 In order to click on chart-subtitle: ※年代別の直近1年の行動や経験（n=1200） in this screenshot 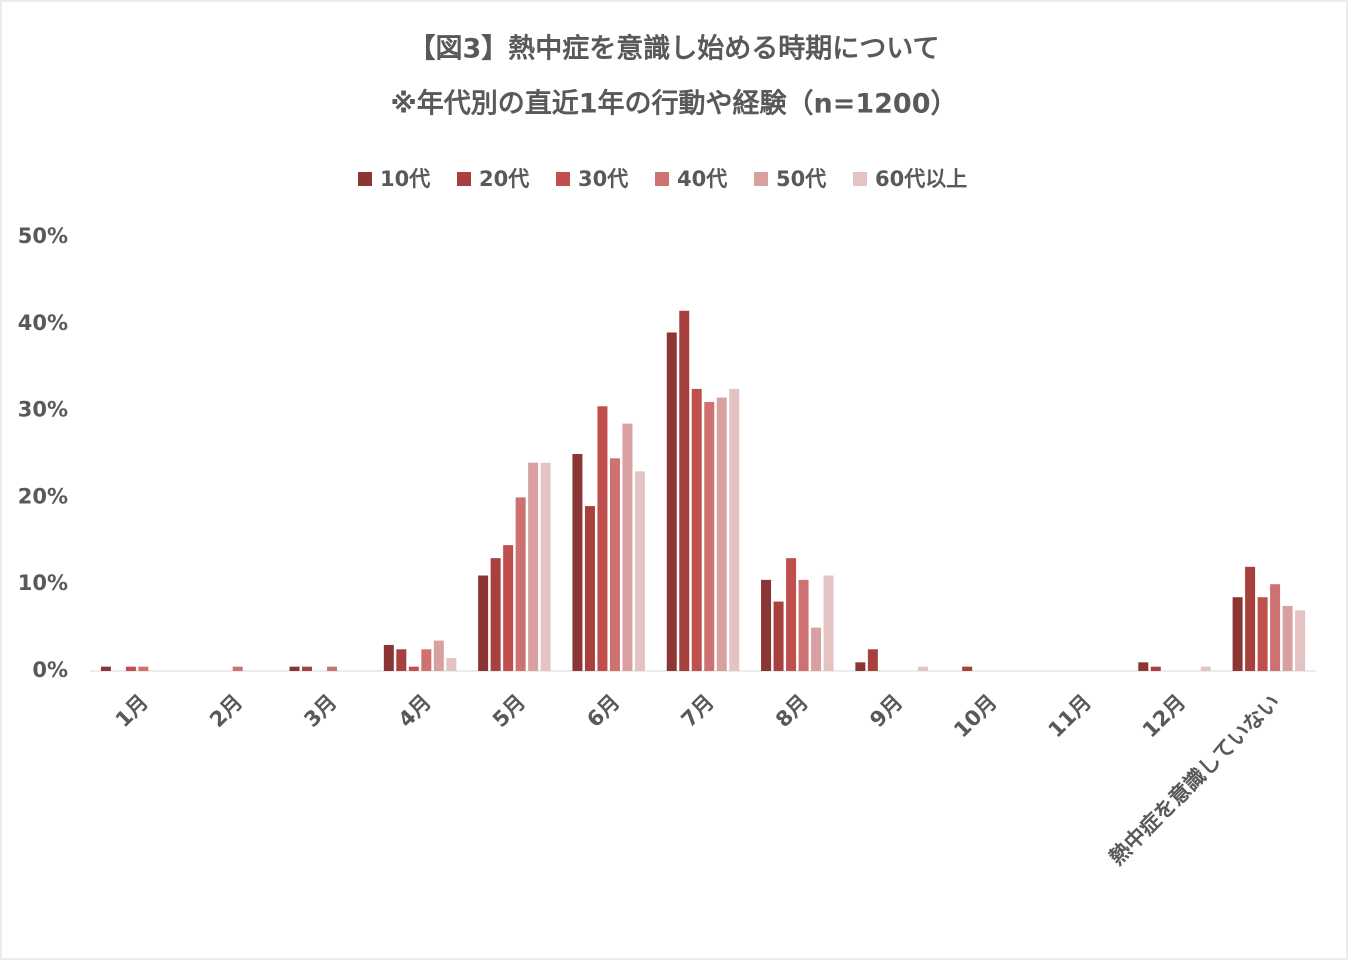, I will do `click(673, 104)`.